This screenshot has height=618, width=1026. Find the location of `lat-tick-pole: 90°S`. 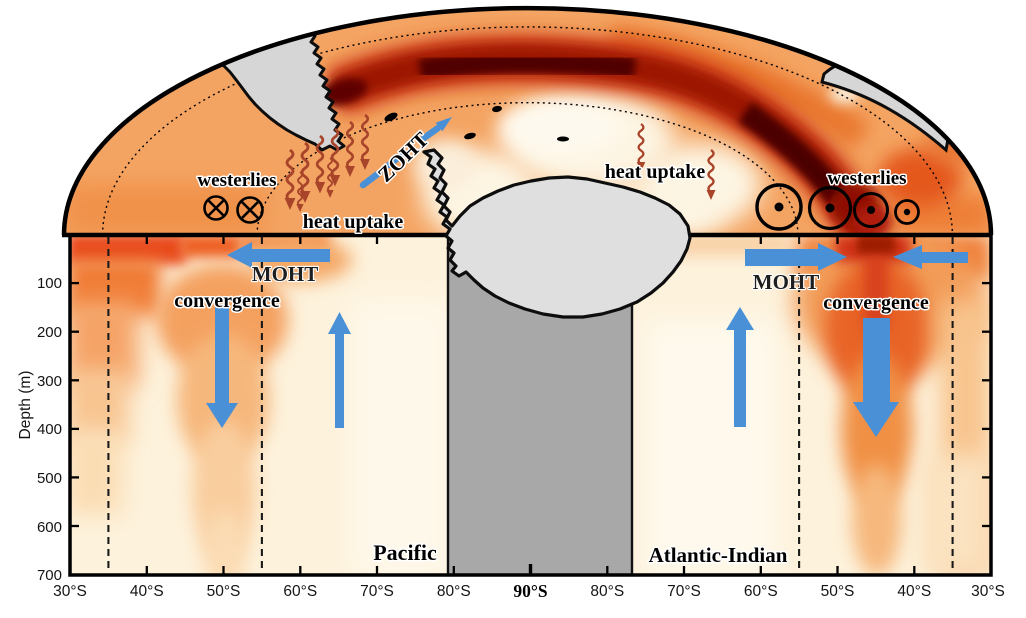

lat-tick-pole: 90°S is located at coordinates (530, 591).